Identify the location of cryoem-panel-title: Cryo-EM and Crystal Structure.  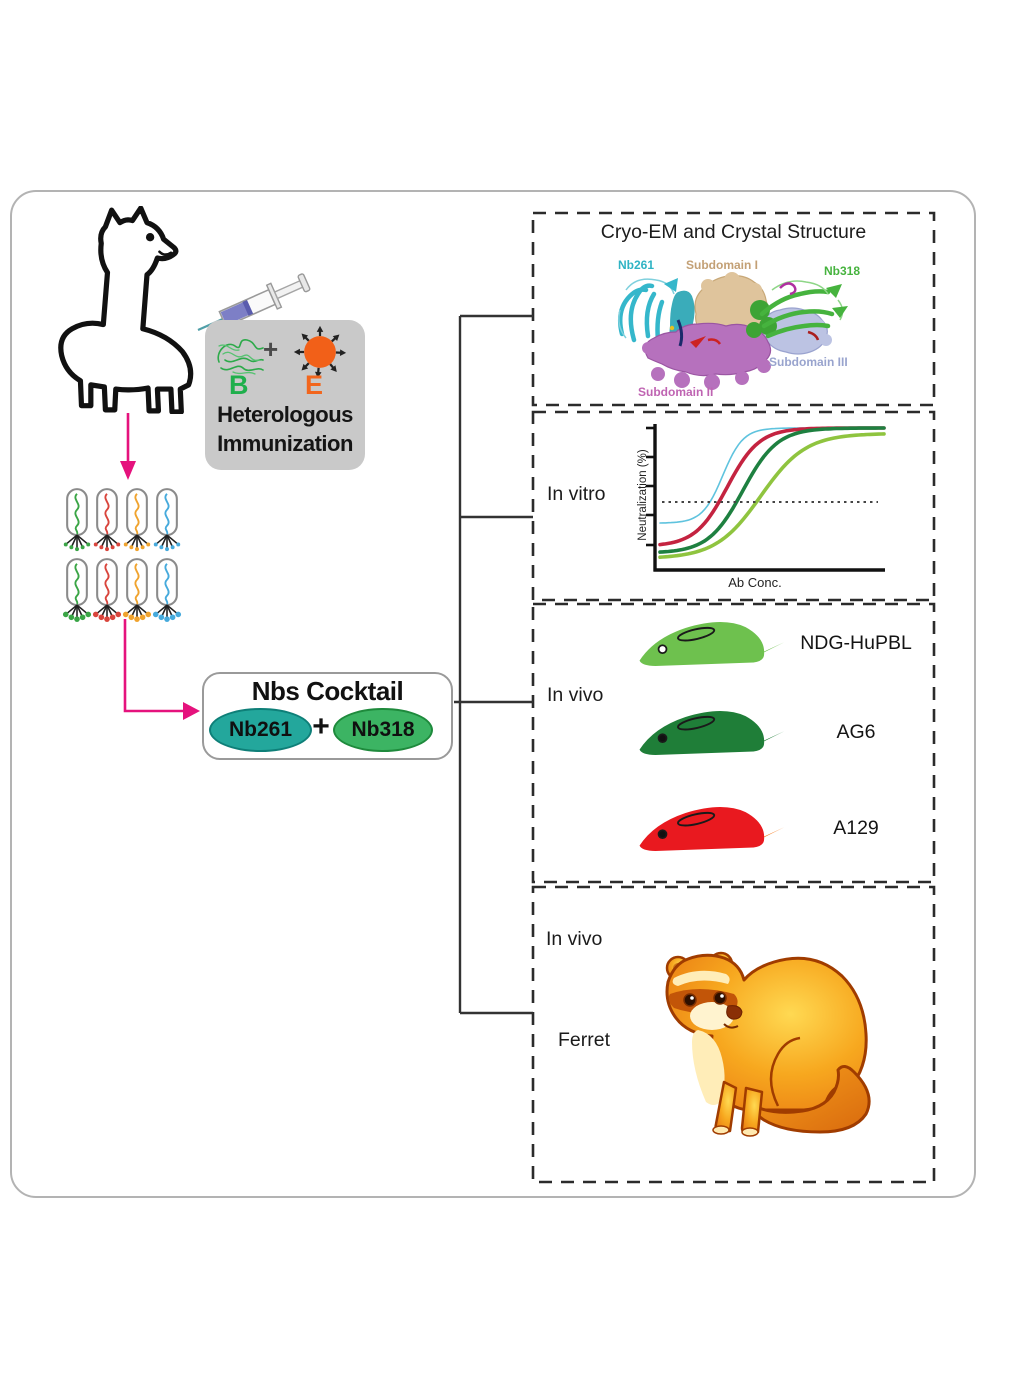
(733, 232).